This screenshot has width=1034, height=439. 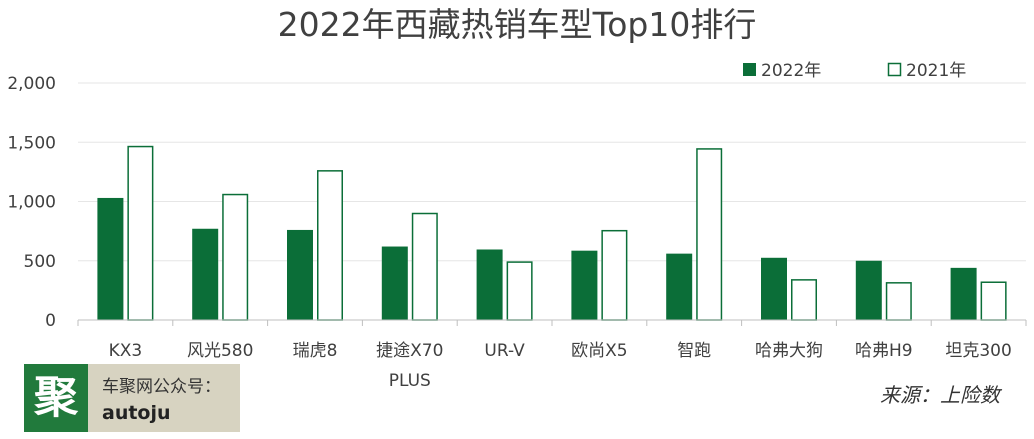 I want to click on y-tick-label: 0, so click(x=50, y=321).